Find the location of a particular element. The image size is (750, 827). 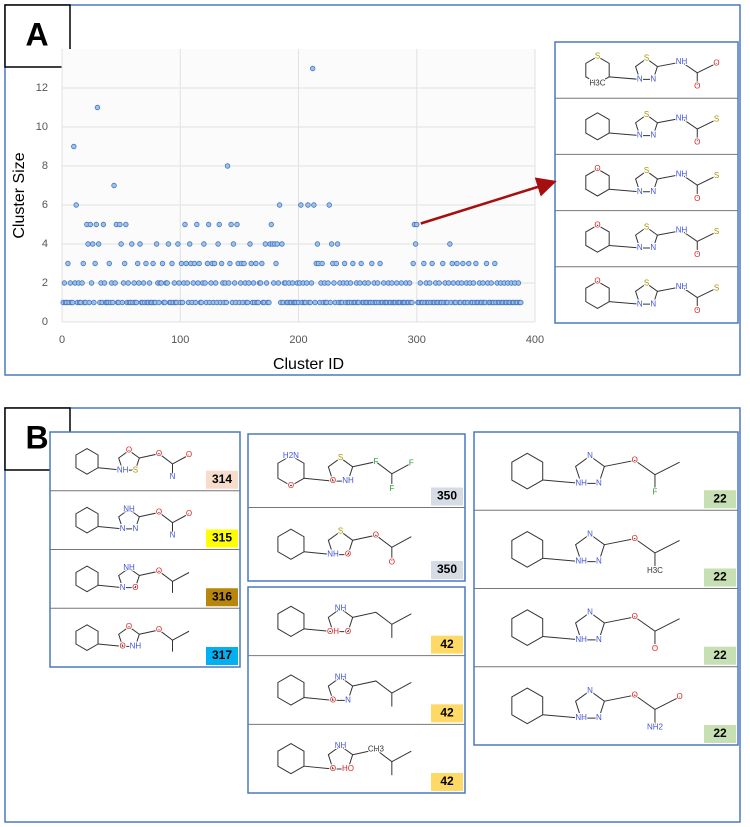

y-tick-label: 6 is located at coordinates (45, 205).